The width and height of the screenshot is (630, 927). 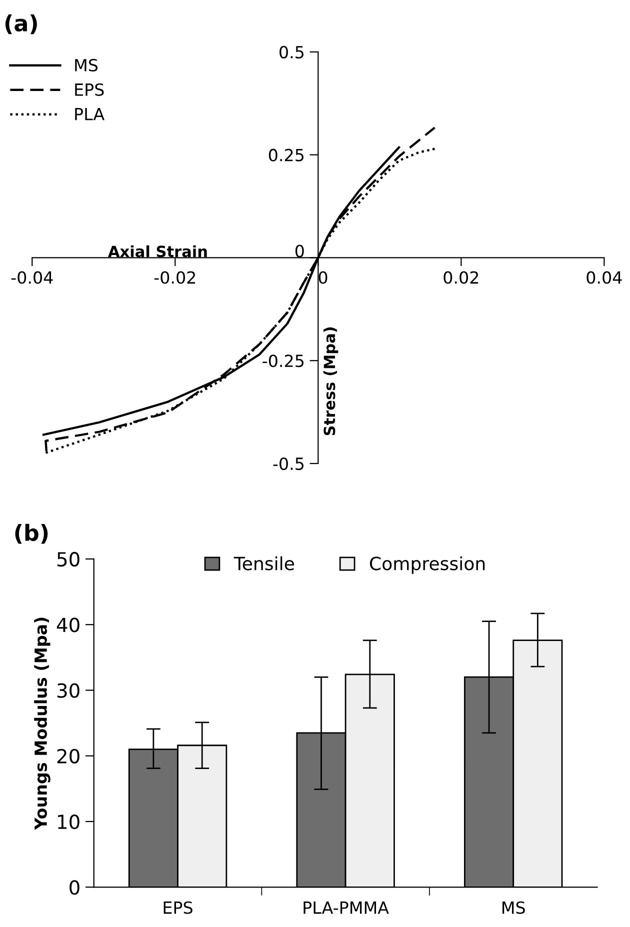 I want to click on x-axis-title: Axial Strain, so click(x=157, y=251).